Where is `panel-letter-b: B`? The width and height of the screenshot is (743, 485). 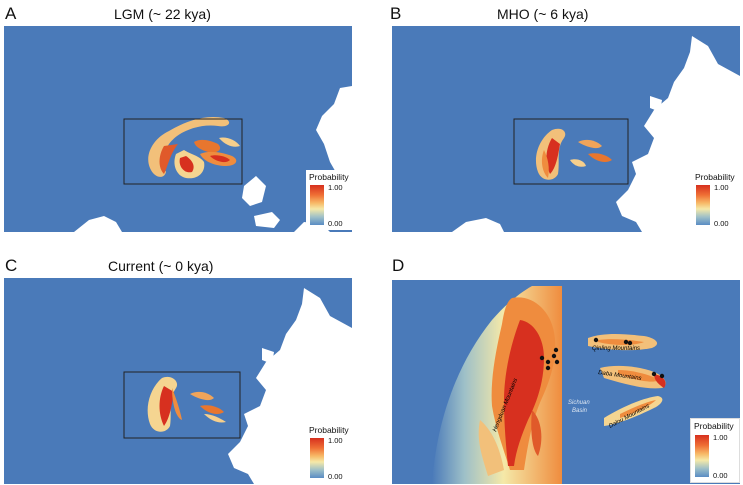
panel-letter-b: B is located at coordinates (396, 13).